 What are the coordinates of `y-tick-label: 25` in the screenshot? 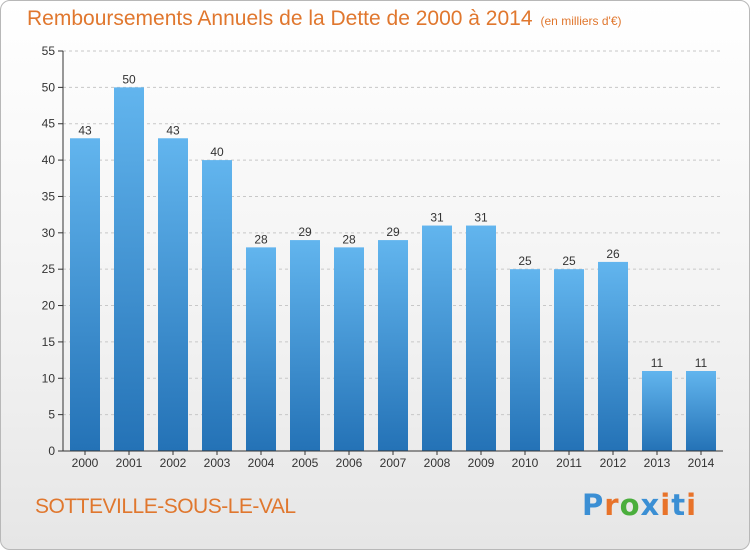 It's located at (49, 269).